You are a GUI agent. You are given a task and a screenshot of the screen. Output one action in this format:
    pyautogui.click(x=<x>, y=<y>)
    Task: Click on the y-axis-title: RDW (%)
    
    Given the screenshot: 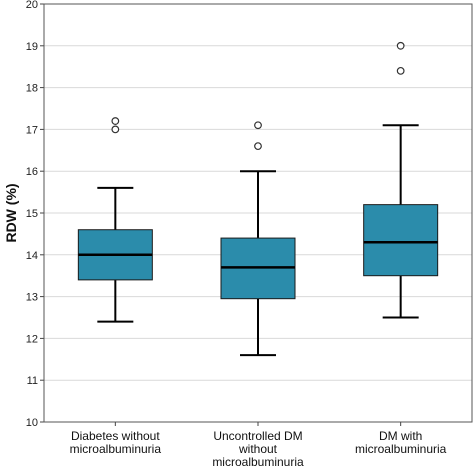 What is the action you would take?
    pyautogui.click(x=11, y=212)
    